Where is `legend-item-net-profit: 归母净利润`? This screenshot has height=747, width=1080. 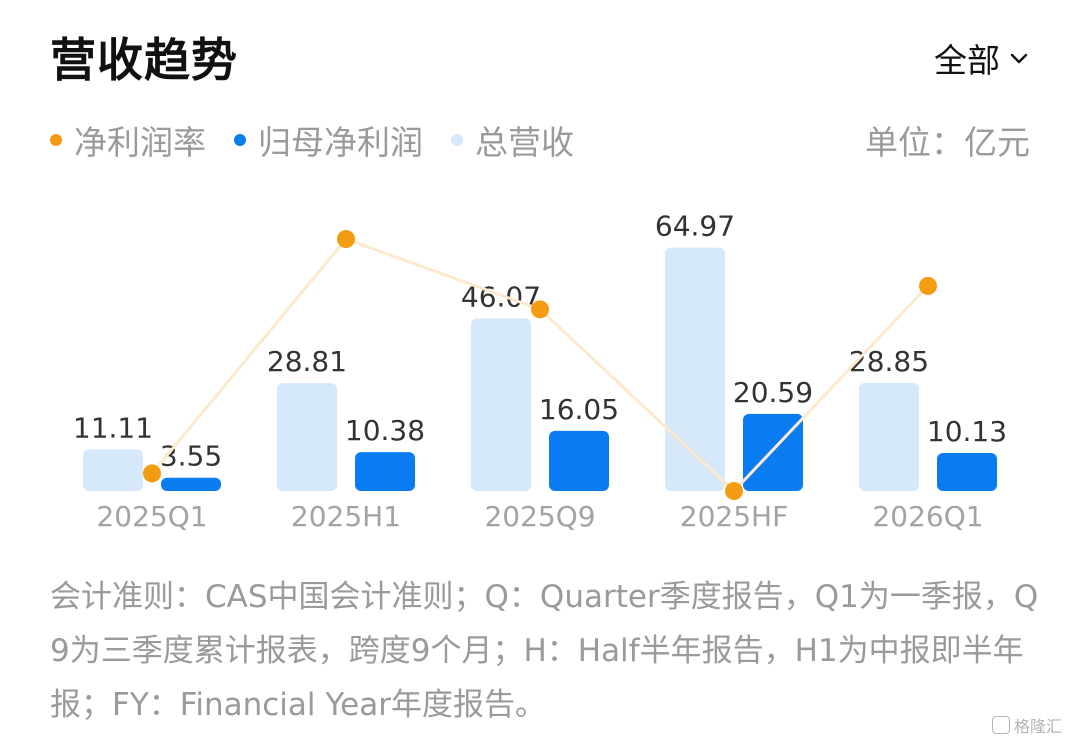
legend-item-net-profit: 归母净利润 is located at coordinates (328, 140).